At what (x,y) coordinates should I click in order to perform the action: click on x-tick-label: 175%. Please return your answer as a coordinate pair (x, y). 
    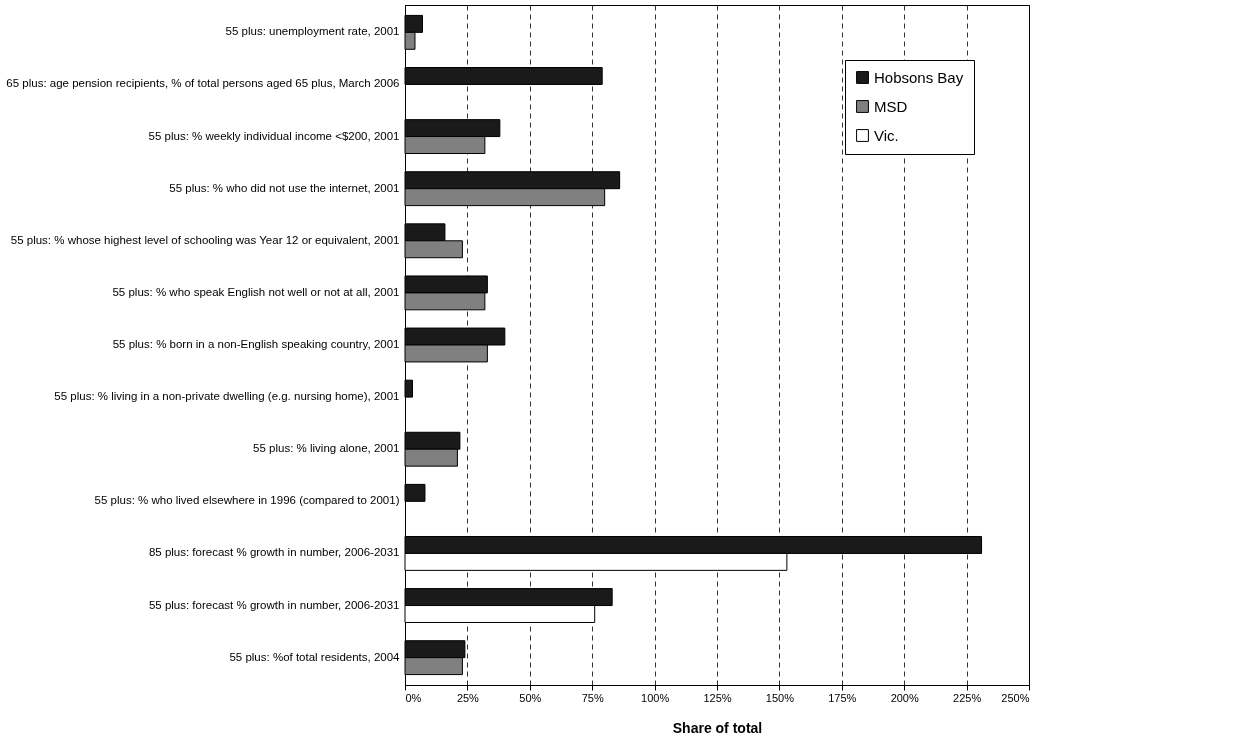
    Looking at the image, I should click on (842, 697).